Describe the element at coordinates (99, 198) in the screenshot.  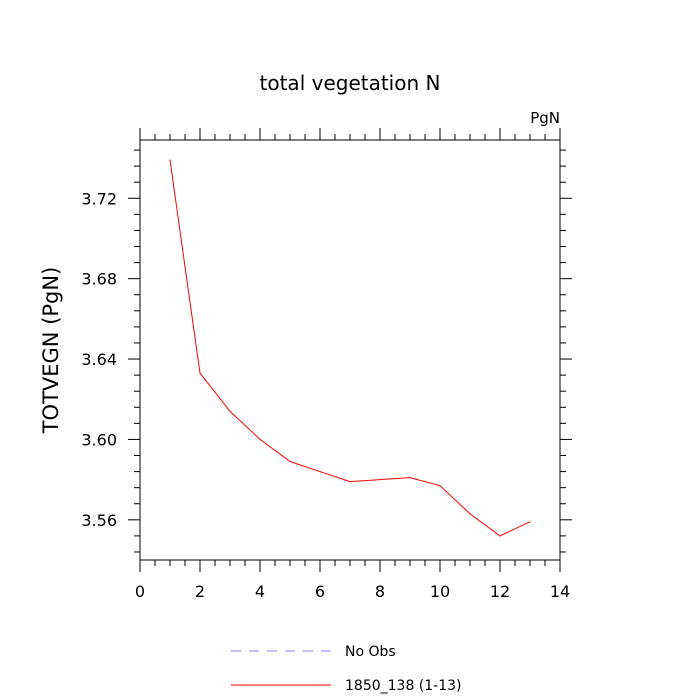
I see `y-tick-label: 3.72` at that location.